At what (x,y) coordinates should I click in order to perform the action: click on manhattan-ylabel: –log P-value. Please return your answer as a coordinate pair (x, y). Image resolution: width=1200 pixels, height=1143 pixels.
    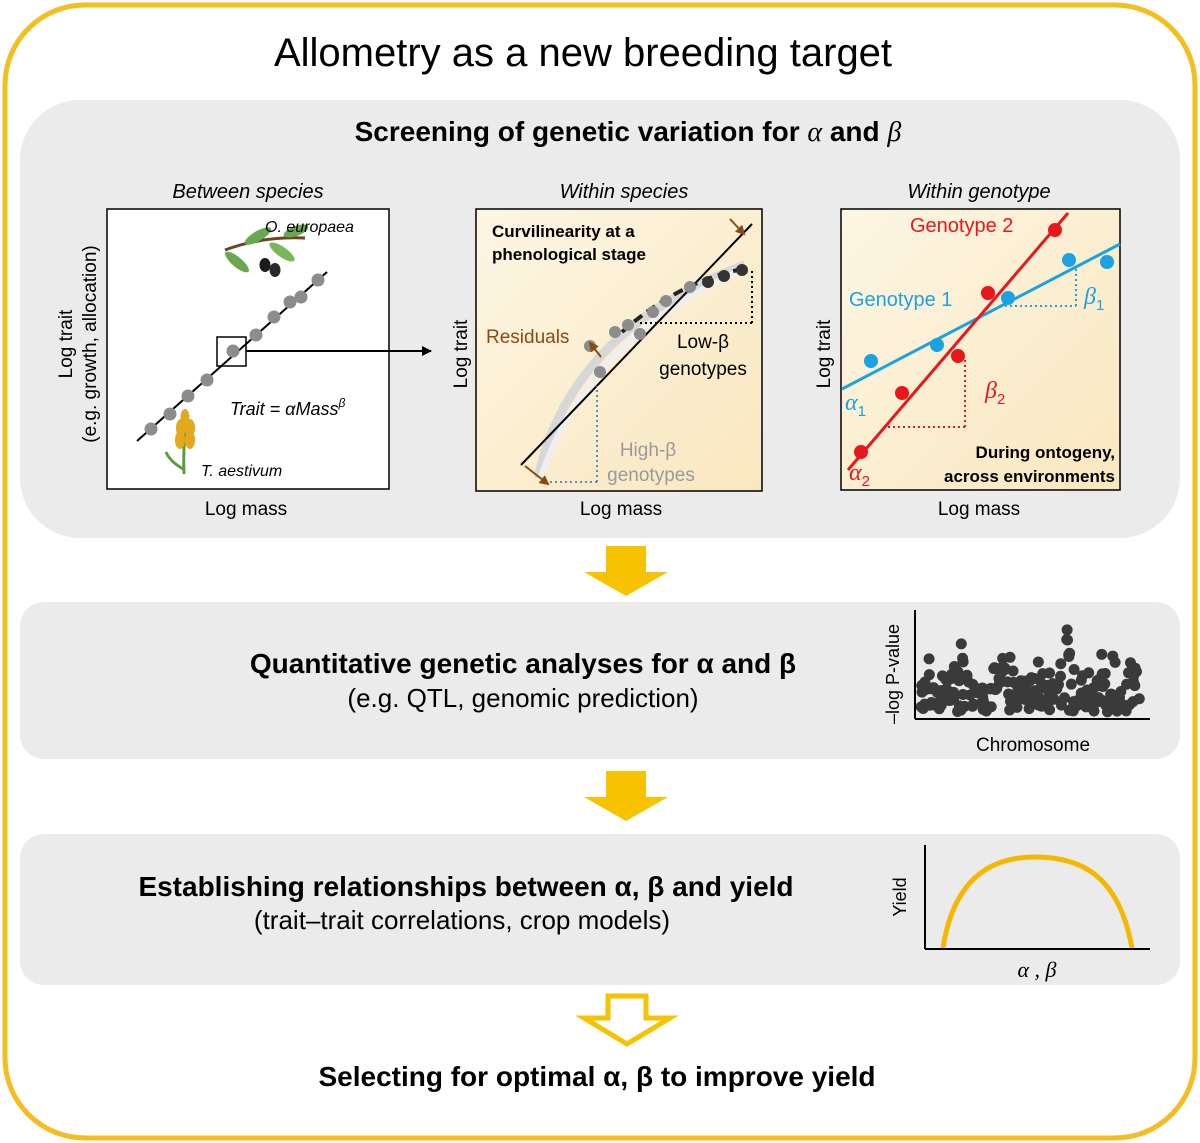
    Looking at the image, I should click on (893, 674).